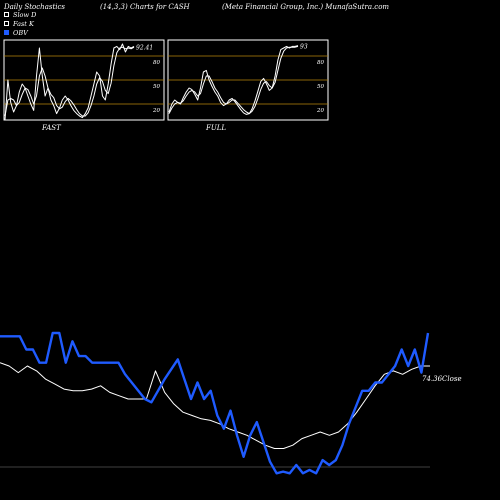 The image size is (500, 500). What do you see at coordinates (156, 111) in the screenshot?
I see `fast-tick-label-20: 20` at bounding box center [156, 111].